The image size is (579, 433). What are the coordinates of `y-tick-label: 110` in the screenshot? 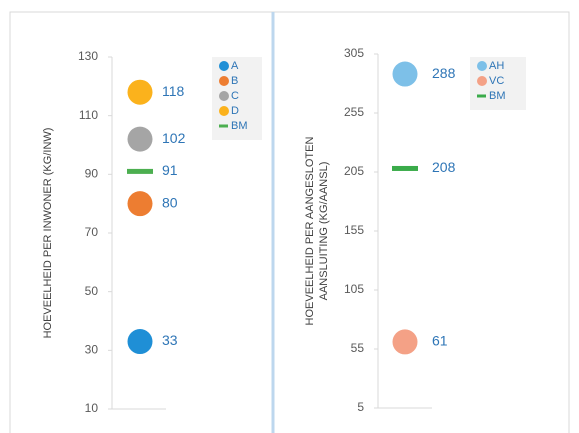 It's located at (88, 115).